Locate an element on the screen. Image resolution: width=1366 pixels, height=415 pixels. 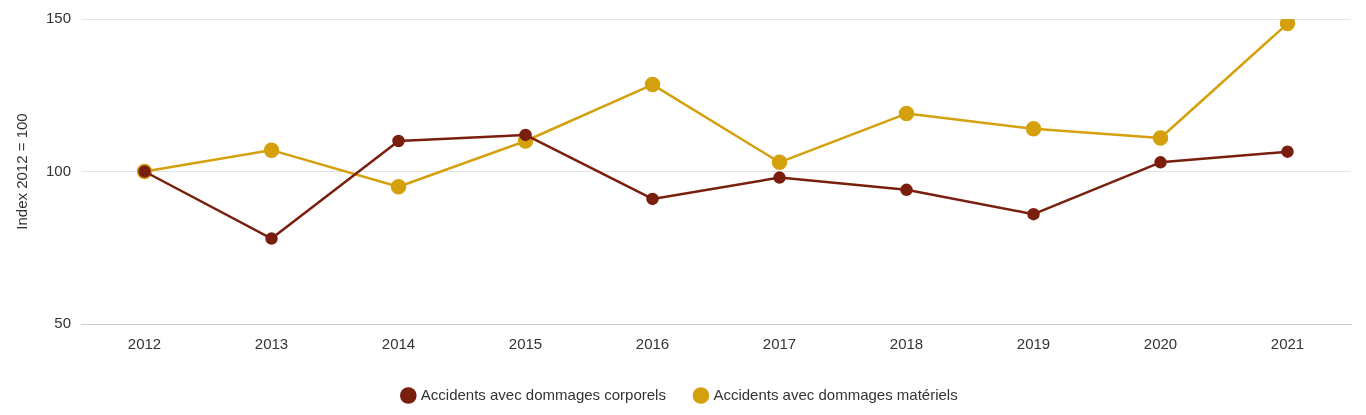
y-tick-label: 100 is located at coordinates (59, 170).